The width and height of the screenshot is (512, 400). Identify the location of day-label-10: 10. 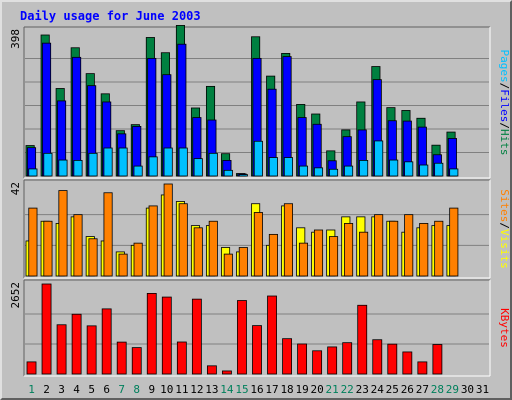
(166, 389).